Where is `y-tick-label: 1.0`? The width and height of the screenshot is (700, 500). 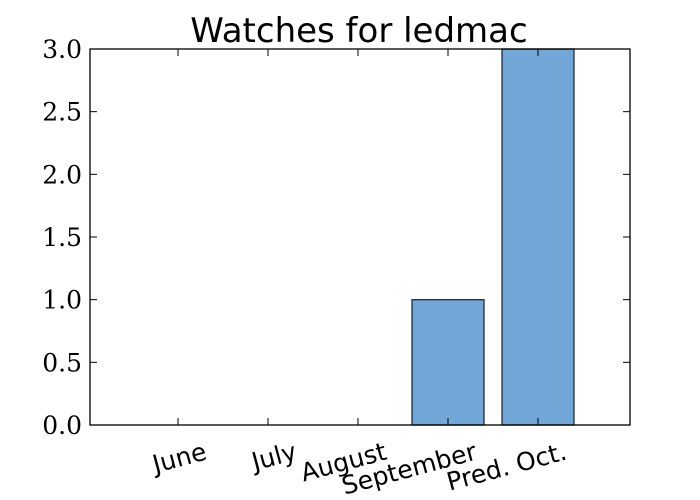
y-tick-label: 1.0 is located at coordinates (62, 300).